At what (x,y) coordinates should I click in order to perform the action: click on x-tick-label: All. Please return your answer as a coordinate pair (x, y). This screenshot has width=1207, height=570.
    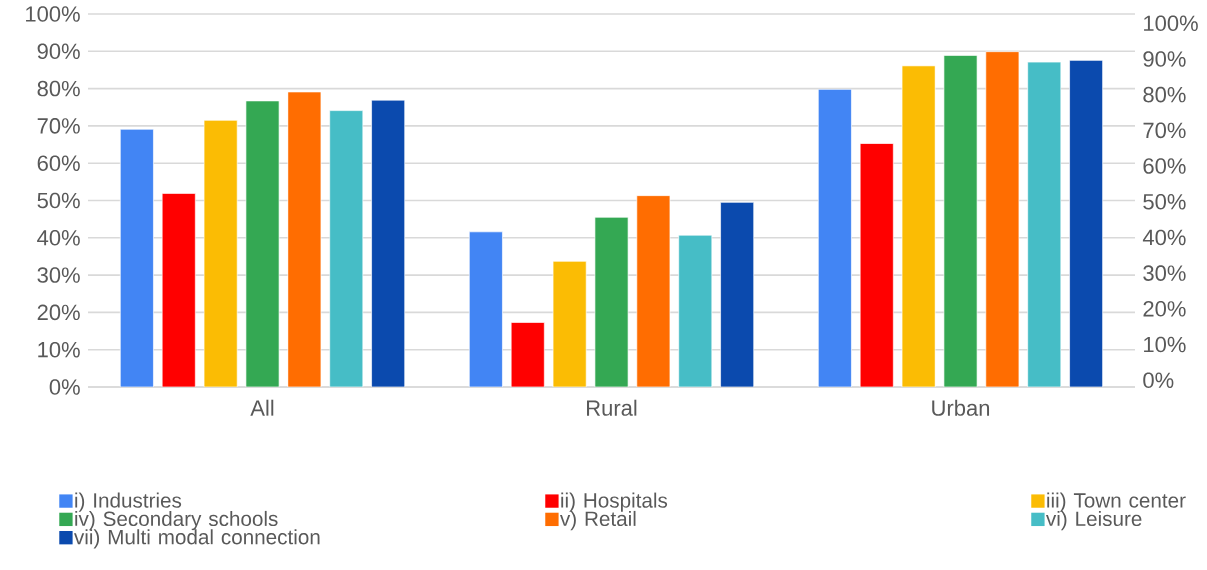
    Looking at the image, I should click on (262, 407).